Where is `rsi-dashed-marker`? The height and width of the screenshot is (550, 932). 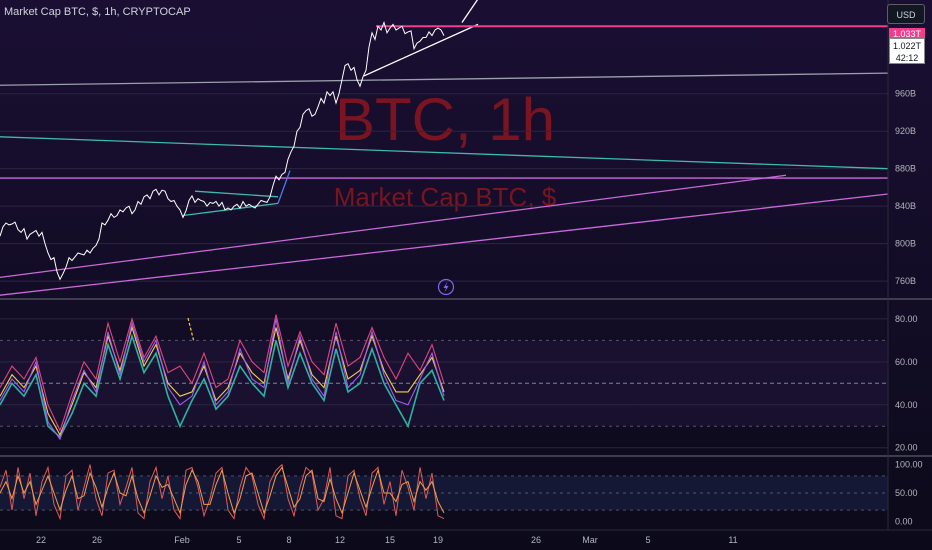 rsi-dashed-marker is located at coordinates (191, 330).